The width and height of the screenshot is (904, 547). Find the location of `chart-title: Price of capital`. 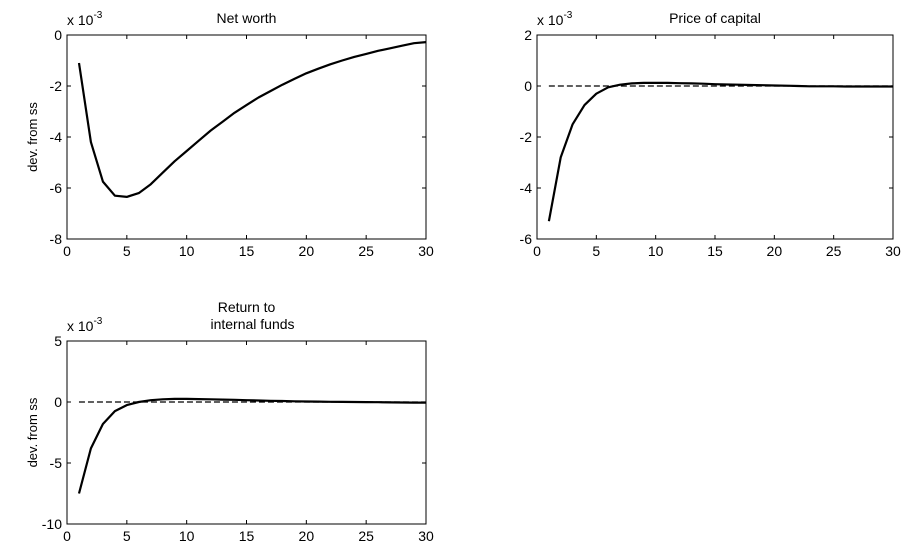

chart-title: Price of capital is located at coordinates (715, 18).